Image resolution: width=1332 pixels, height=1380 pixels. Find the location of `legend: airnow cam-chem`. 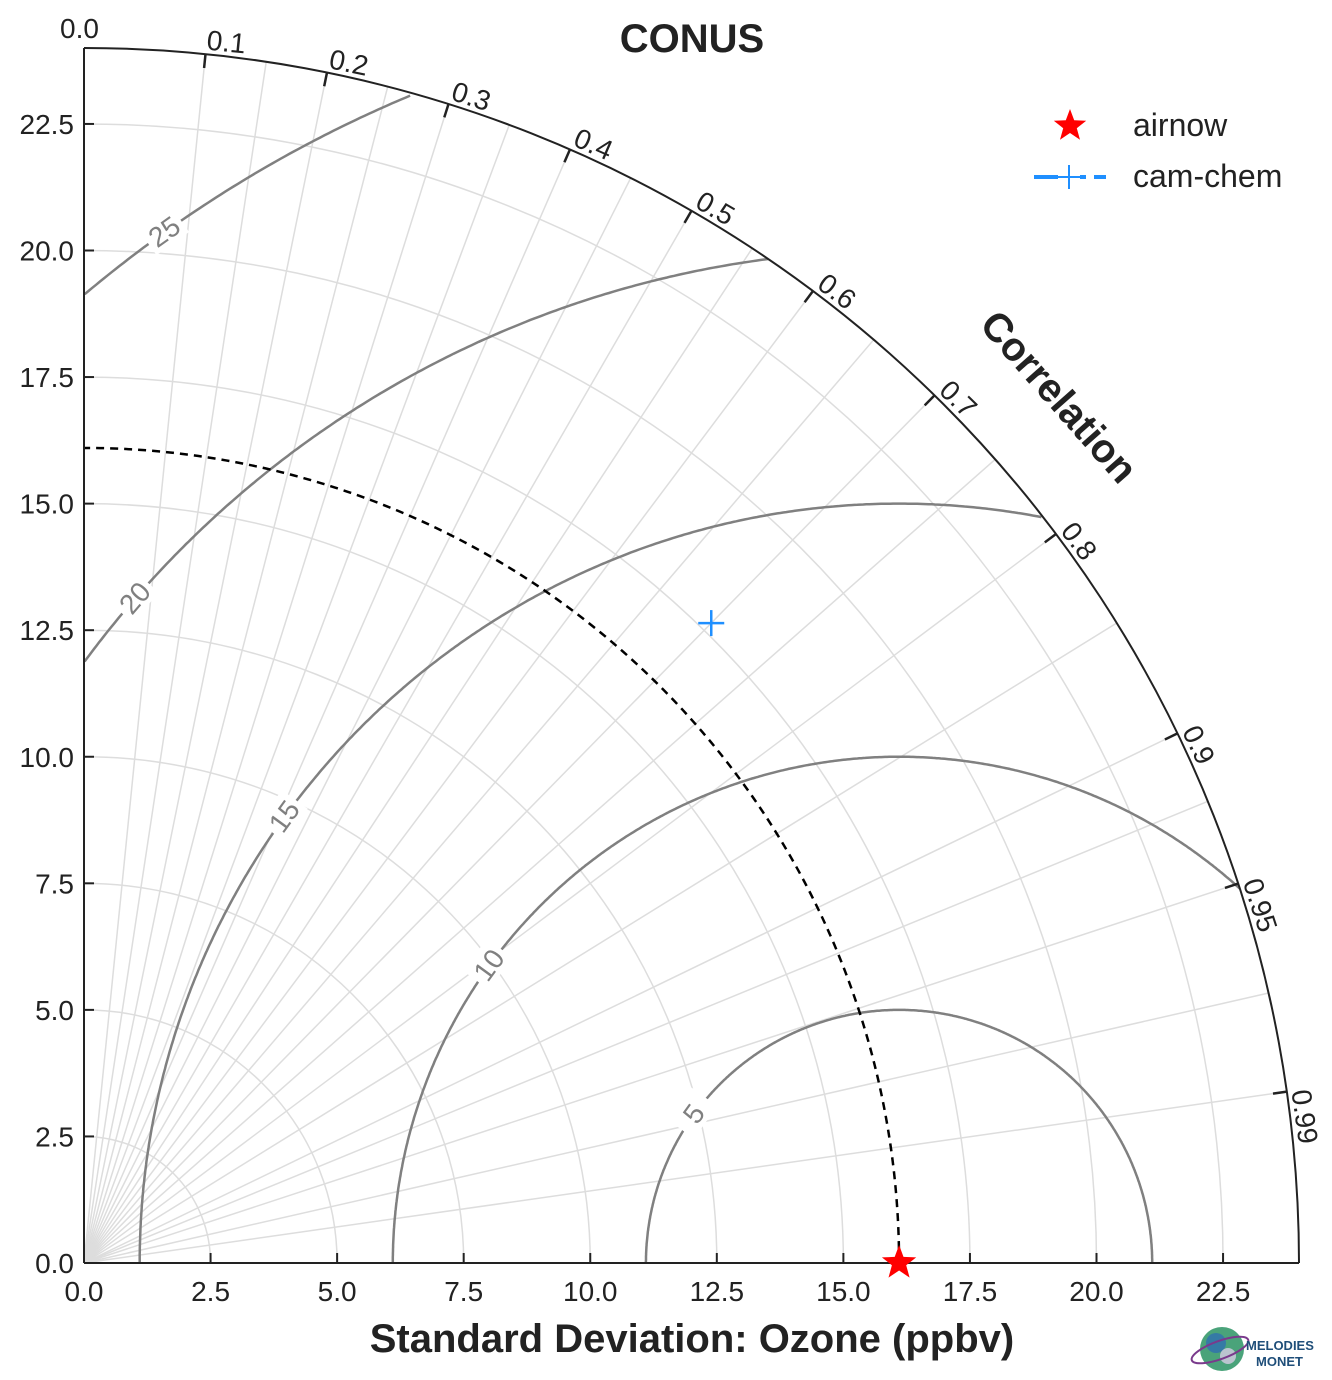

legend: airnow cam-chem is located at coordinates (1158, 150).